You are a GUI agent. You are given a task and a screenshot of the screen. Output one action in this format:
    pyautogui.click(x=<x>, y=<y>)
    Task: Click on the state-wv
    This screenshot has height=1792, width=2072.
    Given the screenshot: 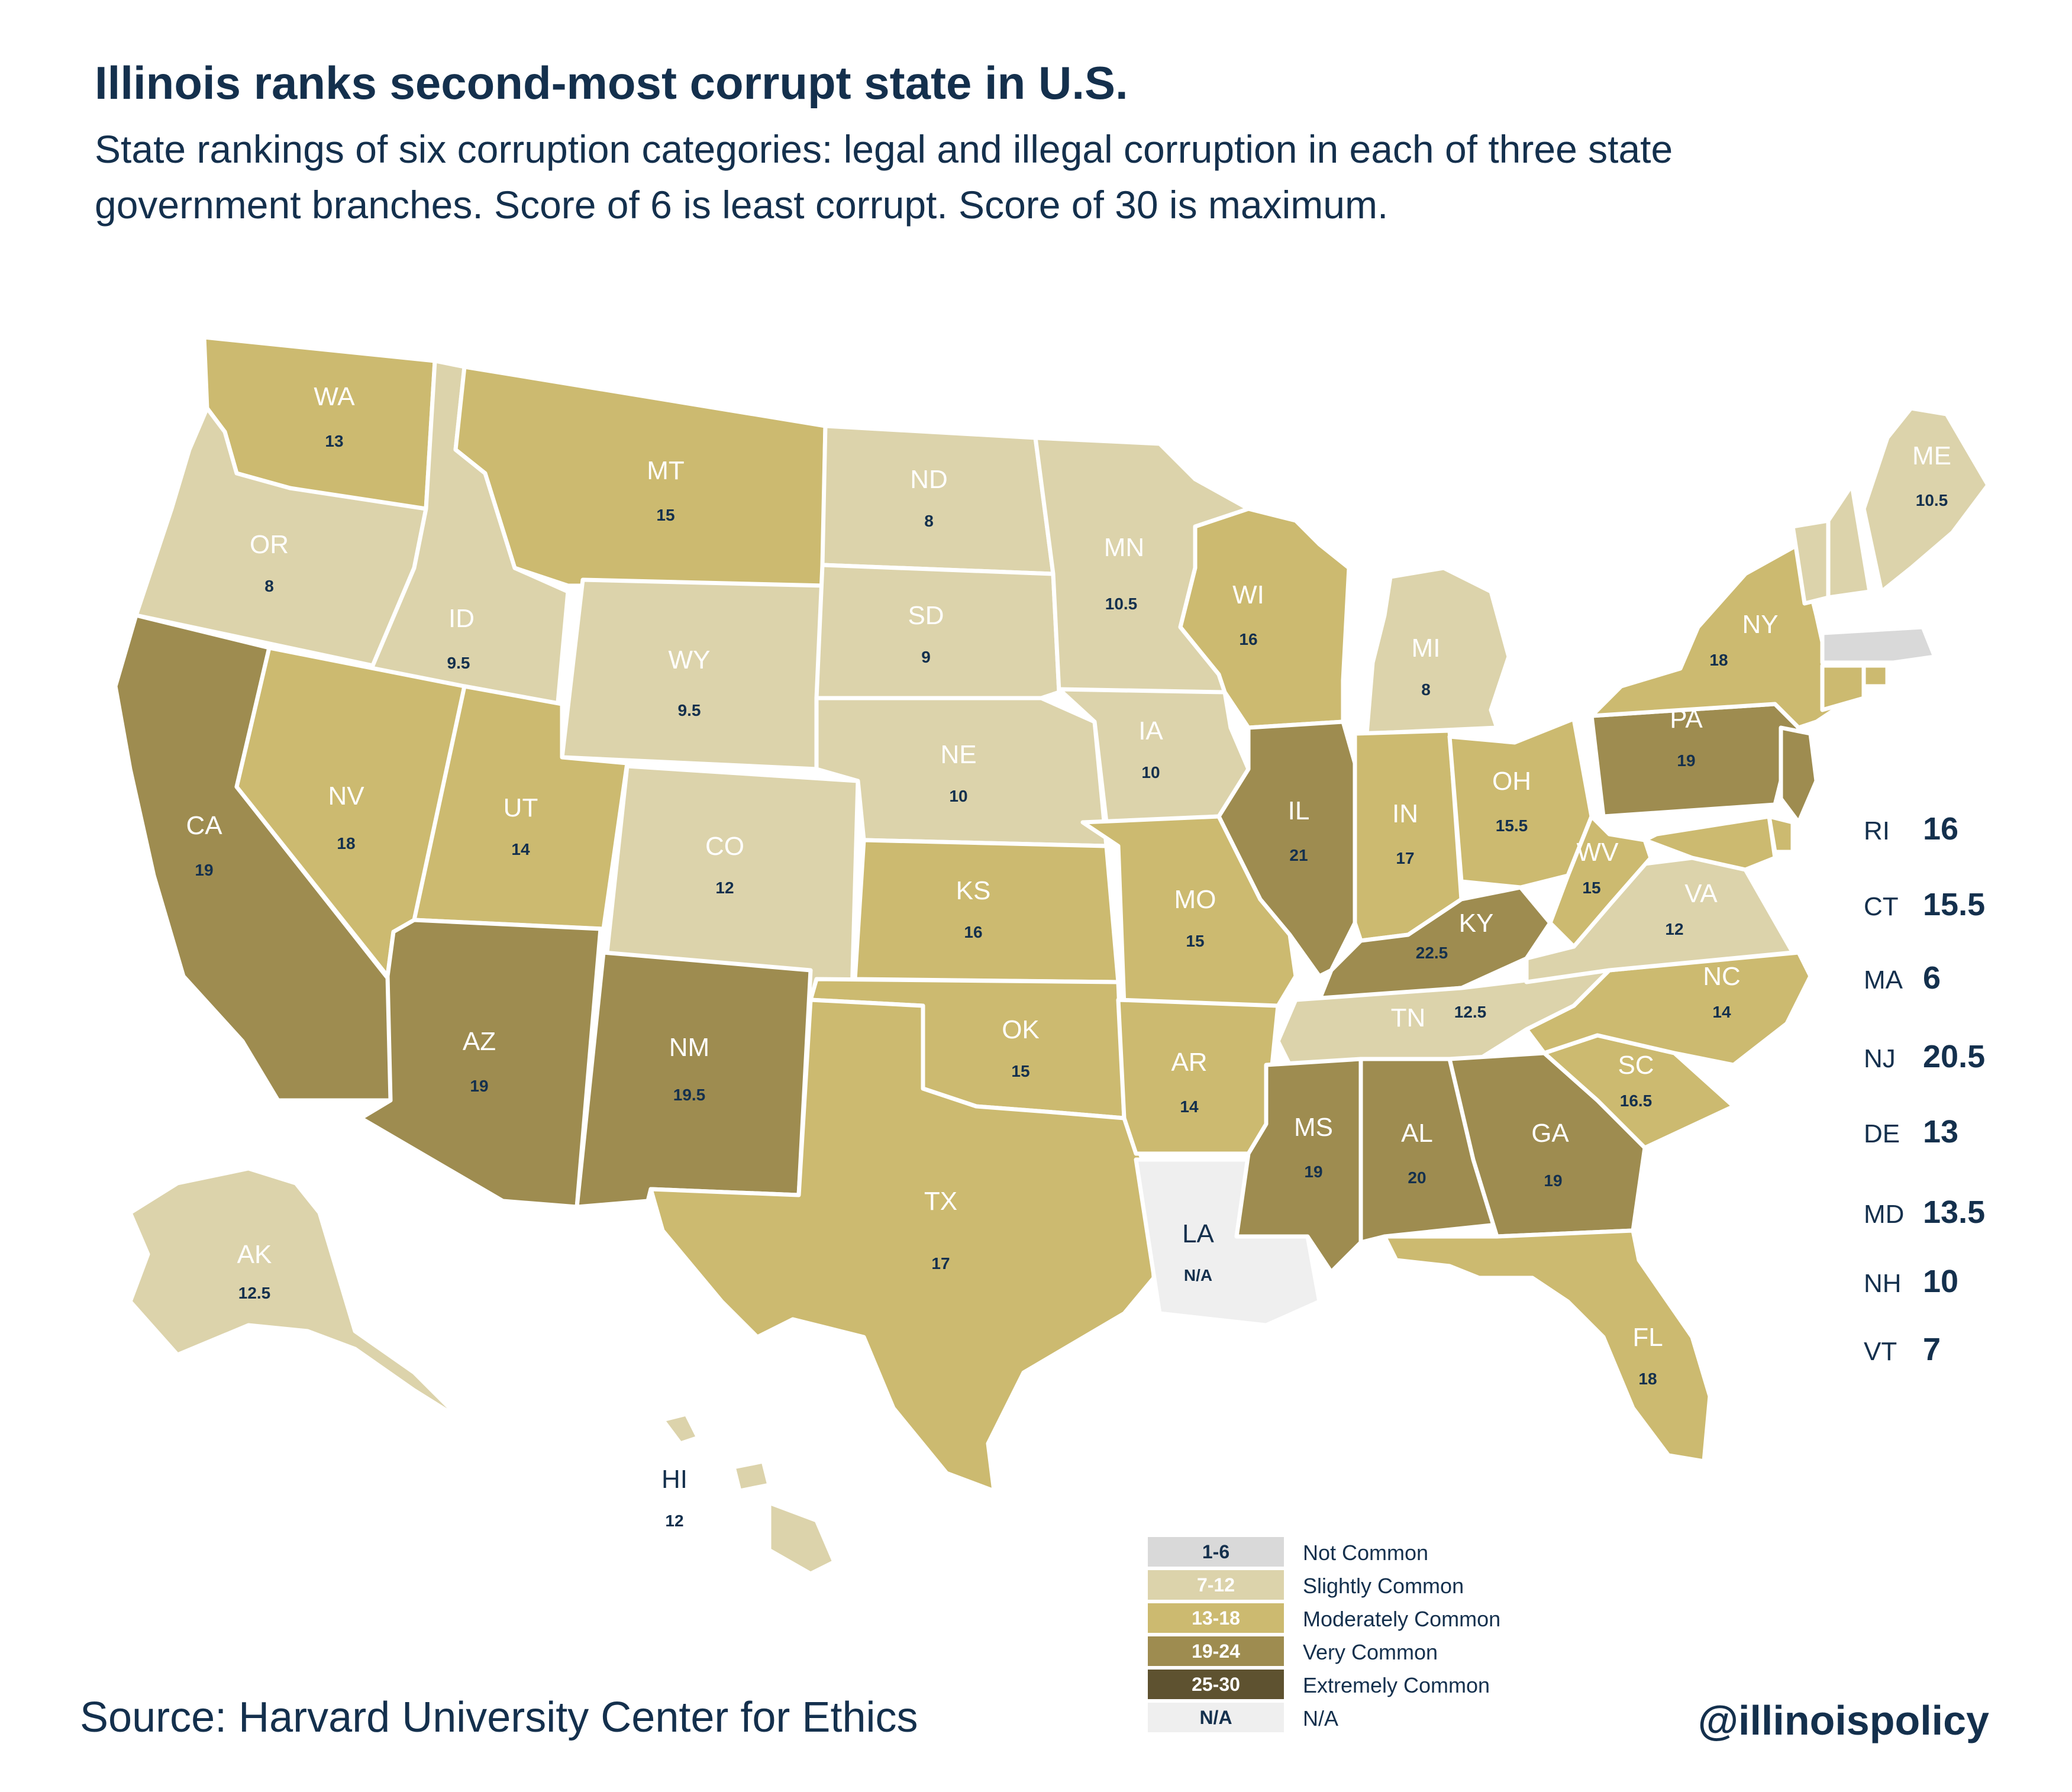 What is the action you would take?
    pyautogui.click(x=1600, y=881)
    